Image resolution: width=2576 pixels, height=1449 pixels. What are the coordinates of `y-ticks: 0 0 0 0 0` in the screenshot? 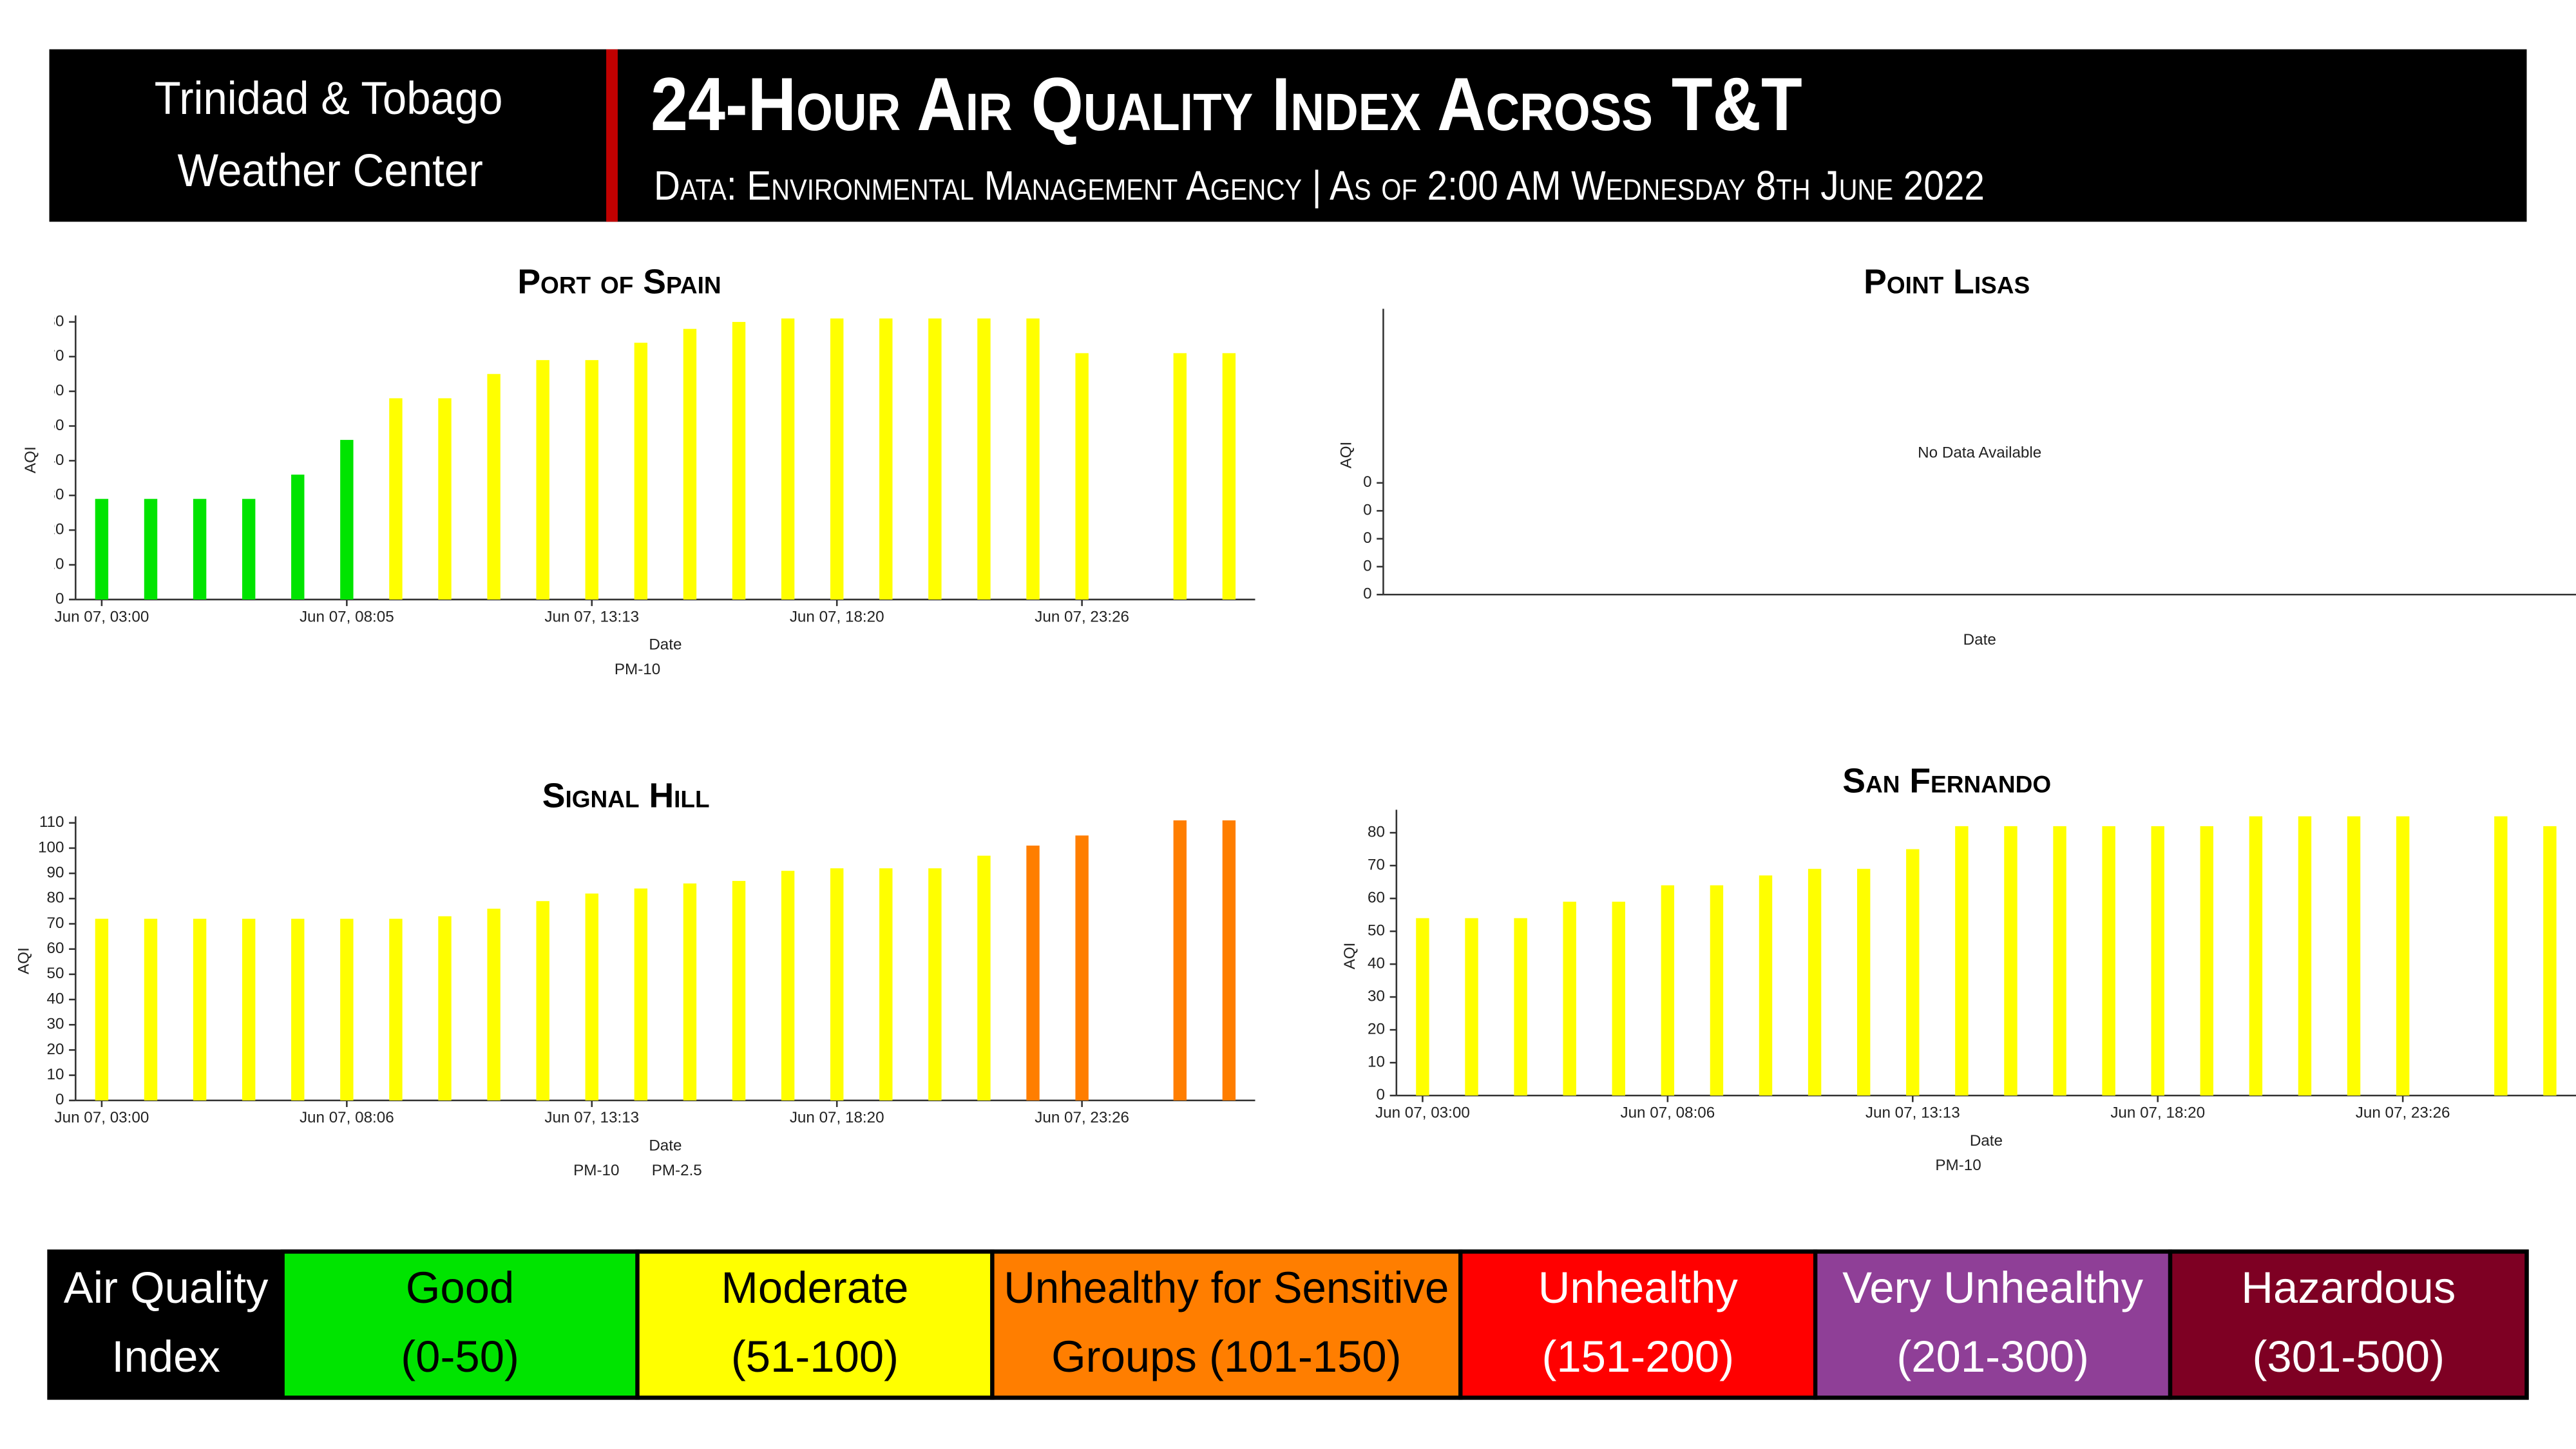 It's located at (1373, 538).